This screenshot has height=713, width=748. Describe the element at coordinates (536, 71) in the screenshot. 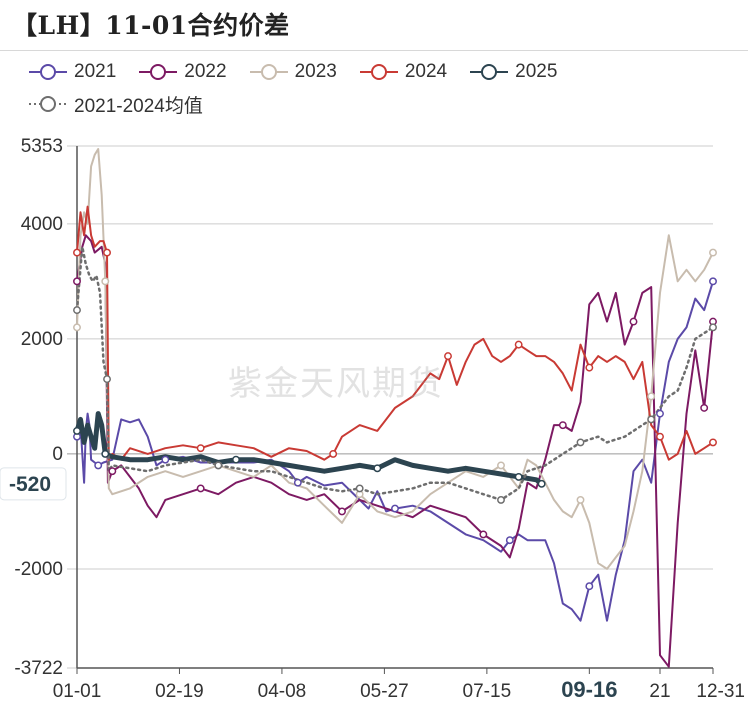

I see `legend-label: 2025` at that location.